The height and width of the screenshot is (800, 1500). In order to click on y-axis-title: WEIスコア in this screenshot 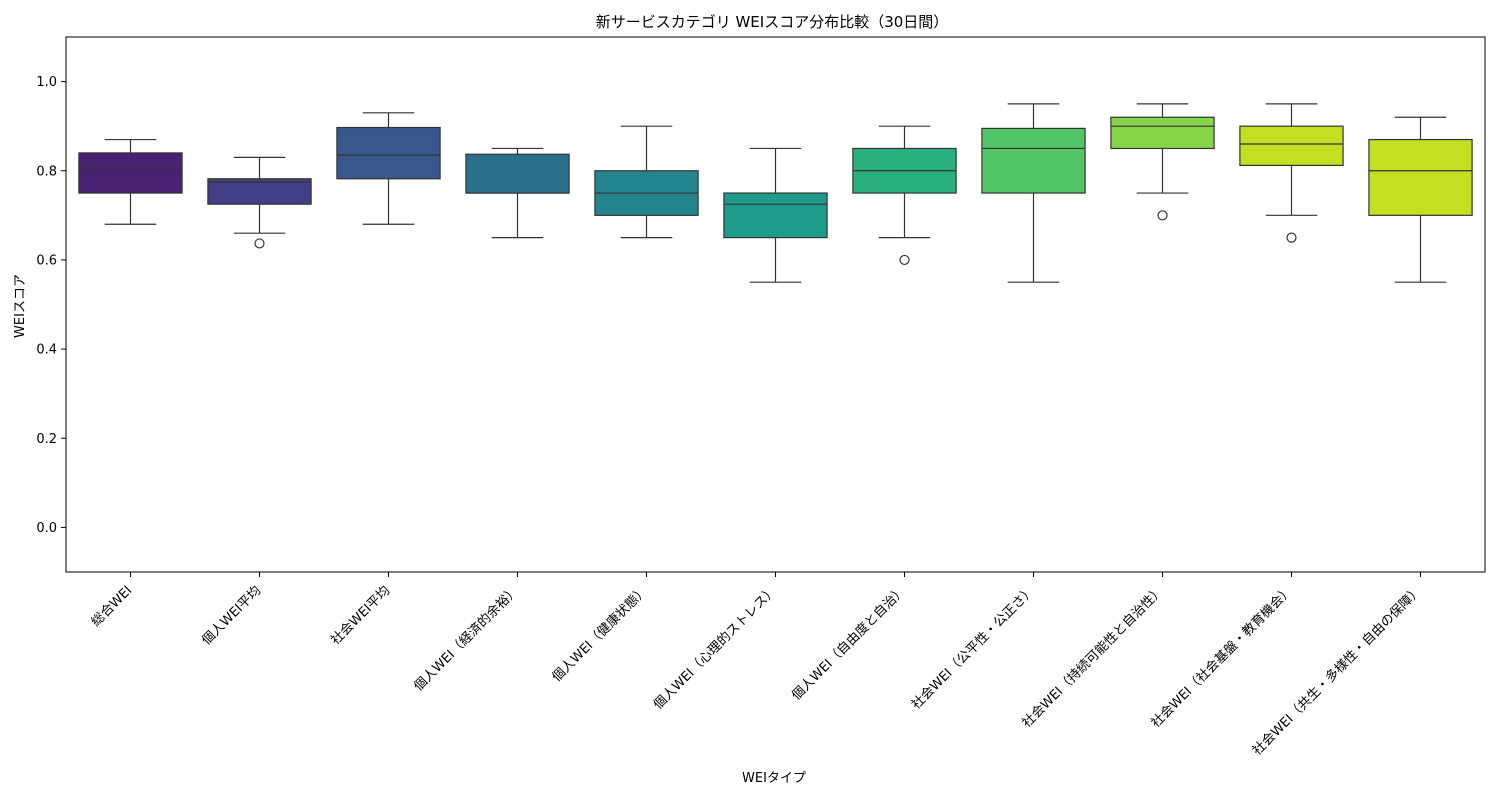, I will do `click(20, 306)`.